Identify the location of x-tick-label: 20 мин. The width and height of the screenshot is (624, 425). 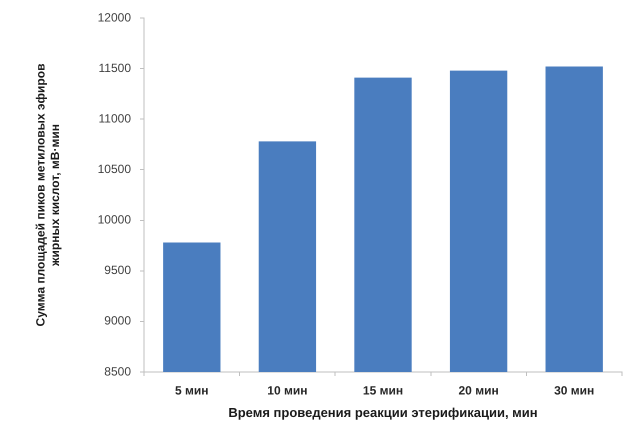
(478, 391).